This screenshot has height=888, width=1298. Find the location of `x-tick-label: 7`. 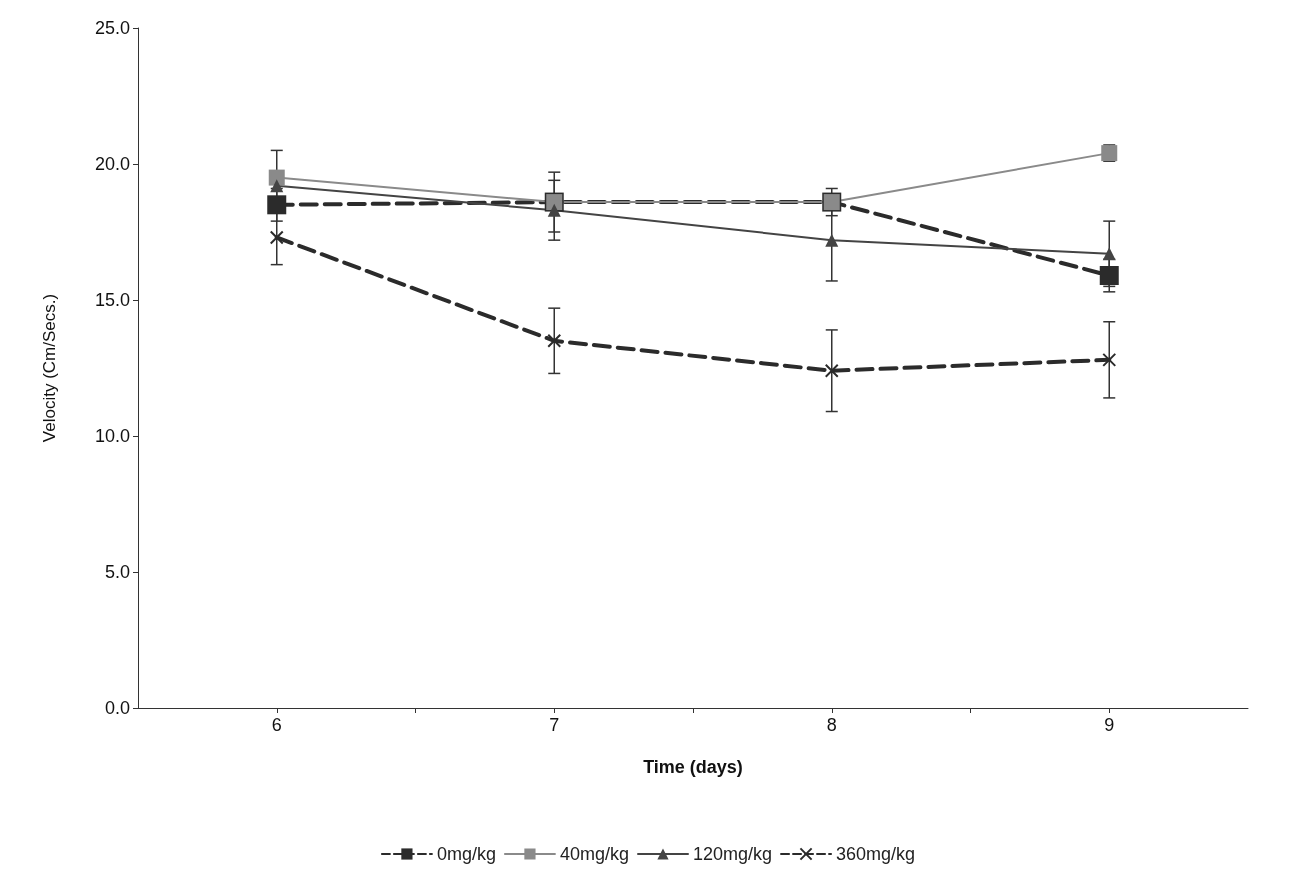

x-tick-label: 7 is located at coordinates (554, 725).